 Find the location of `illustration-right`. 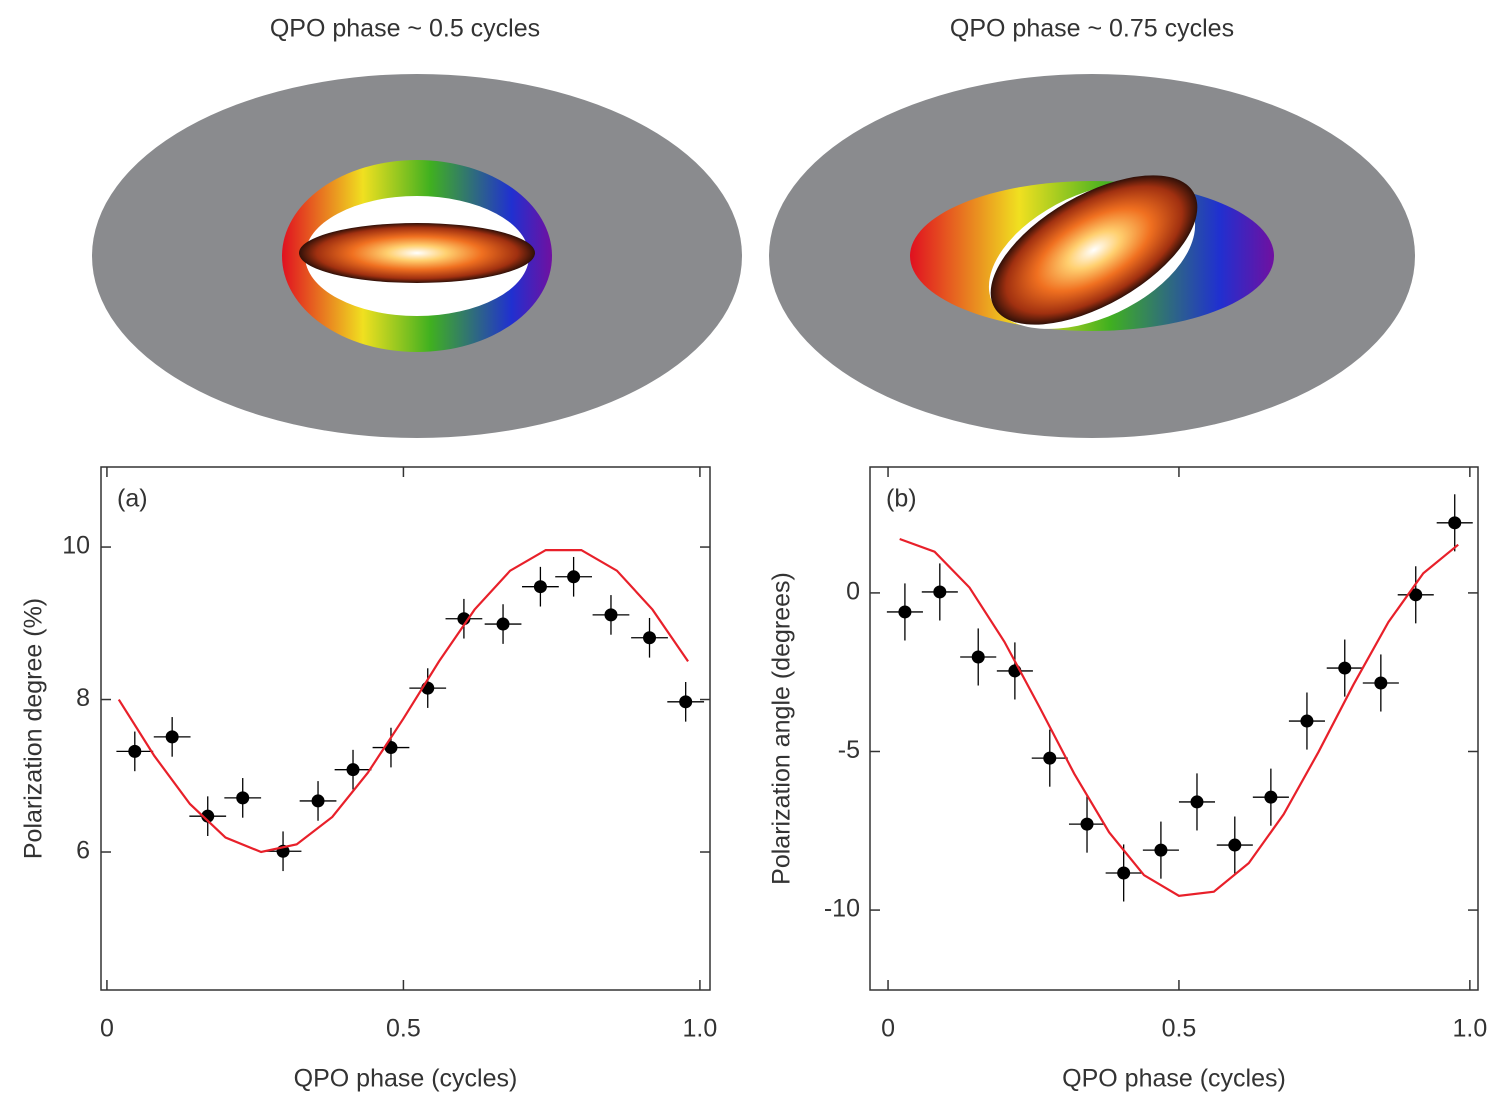

illustration-right is located at coordinates (1092, 256).